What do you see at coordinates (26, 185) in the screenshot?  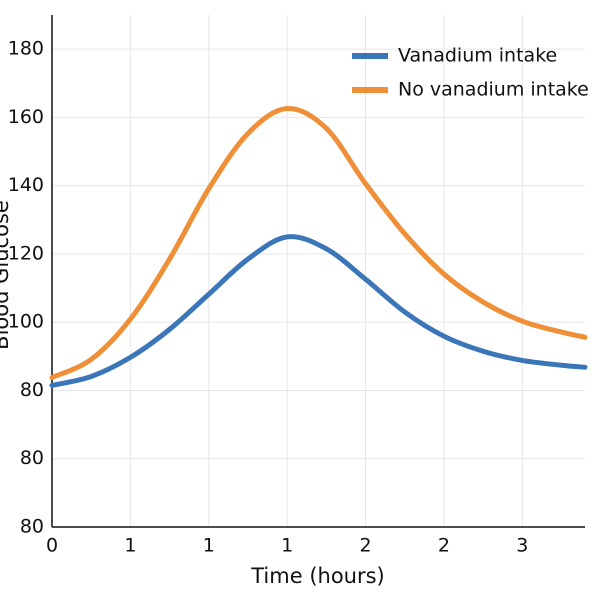 I see `y-tick-label: 140` at bounding box center [26, 185].